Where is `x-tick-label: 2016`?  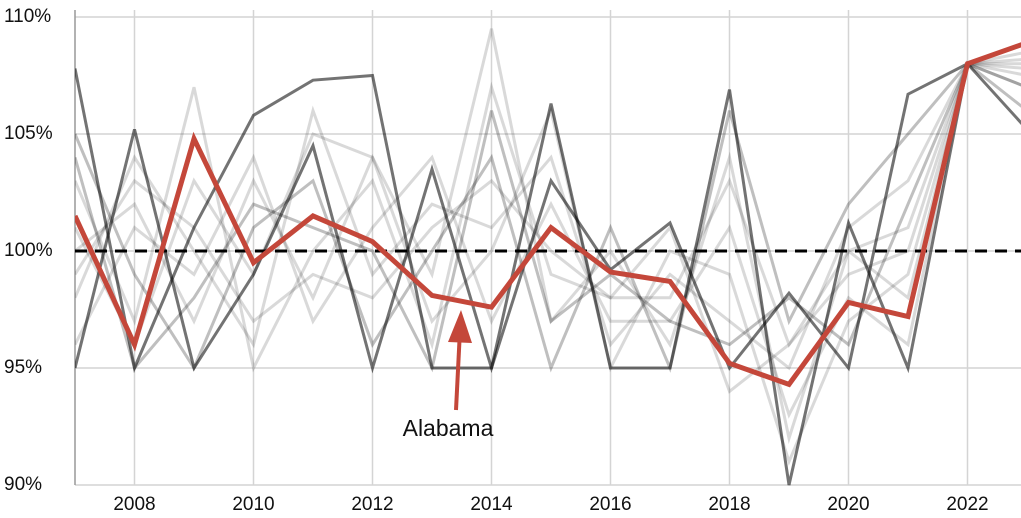
x-tick-label: 2016 is located at coordinates (610, 504).